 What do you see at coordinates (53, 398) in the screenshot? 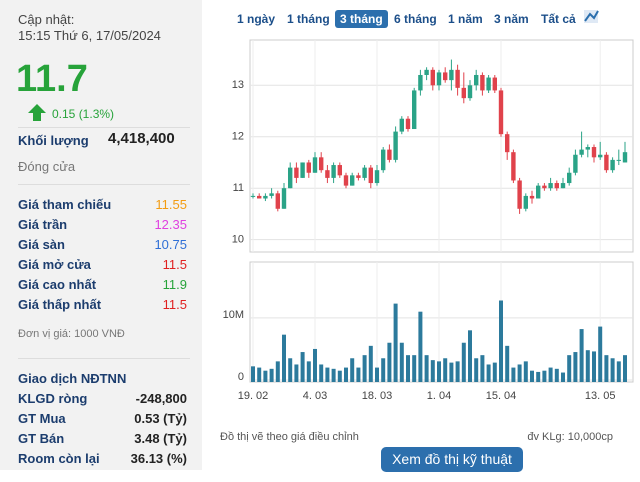
I see `row-label: KLGD ròng` at bounding box center [53, 398].